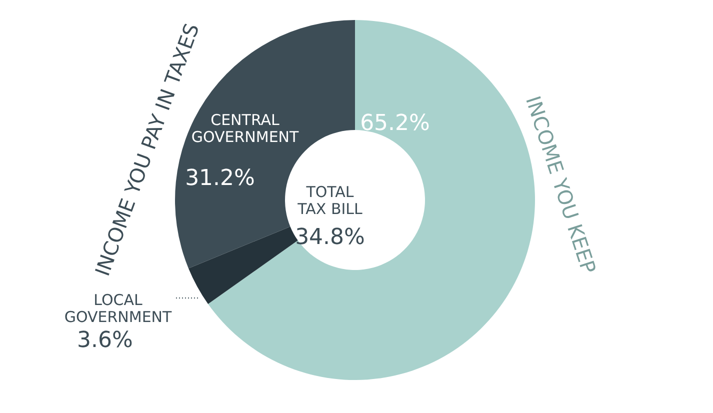 This screenshot has width=713, height=413. What do you see at coordinates (245, 128) in the screenshot?
I see `slice-label: CENTRAL GOVERNMENT` at bounding box center [245, 128].